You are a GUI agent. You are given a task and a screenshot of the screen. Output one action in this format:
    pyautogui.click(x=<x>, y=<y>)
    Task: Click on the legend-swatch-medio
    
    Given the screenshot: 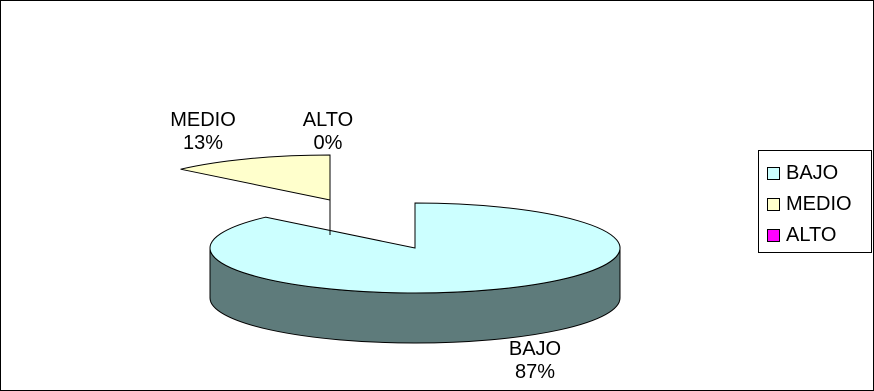 What is the action you would take?
    pyautogui.click(x=773, y=204)
    